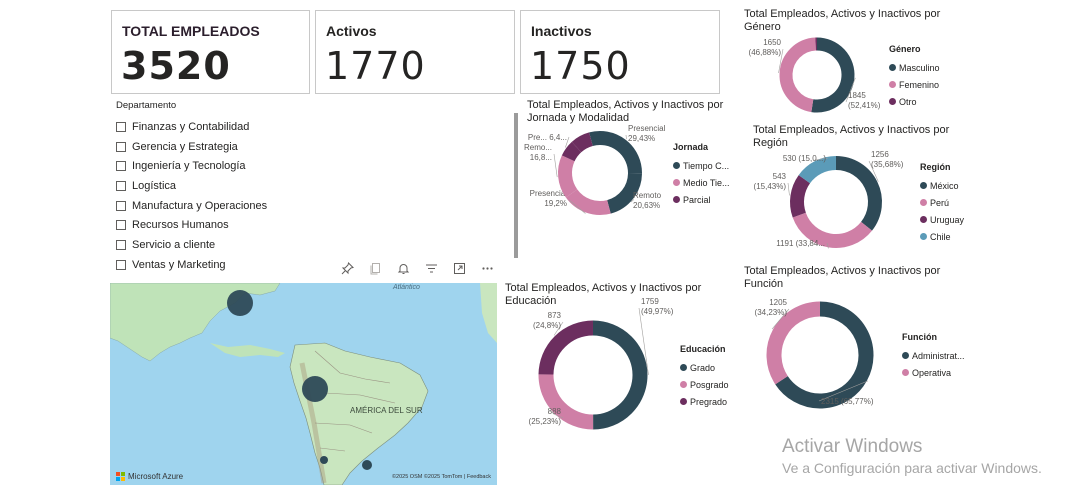 This screenshot has width=1078, height=488. Describe the element at coordinates (561, 31) in the screenshot. I see `kpi-inactivos-label: Inactivos` at that location.